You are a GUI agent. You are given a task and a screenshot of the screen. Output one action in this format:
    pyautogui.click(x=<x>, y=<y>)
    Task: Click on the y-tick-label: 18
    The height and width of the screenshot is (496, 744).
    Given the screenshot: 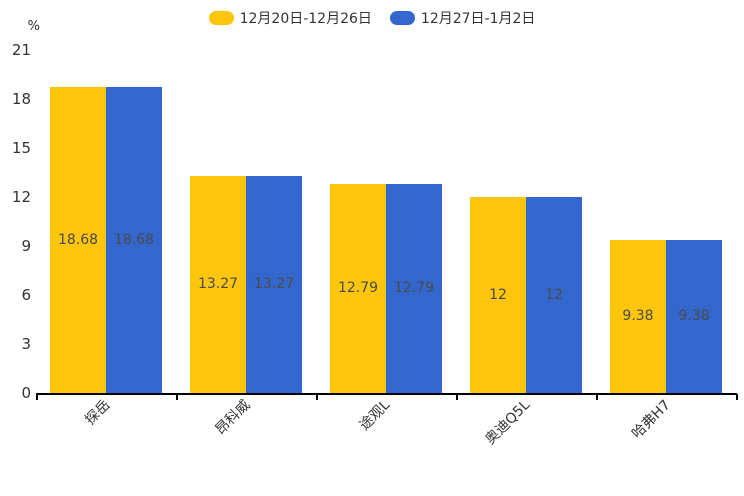 What is the action you would take?
    pyautogui.click(x=21, y=98)
    